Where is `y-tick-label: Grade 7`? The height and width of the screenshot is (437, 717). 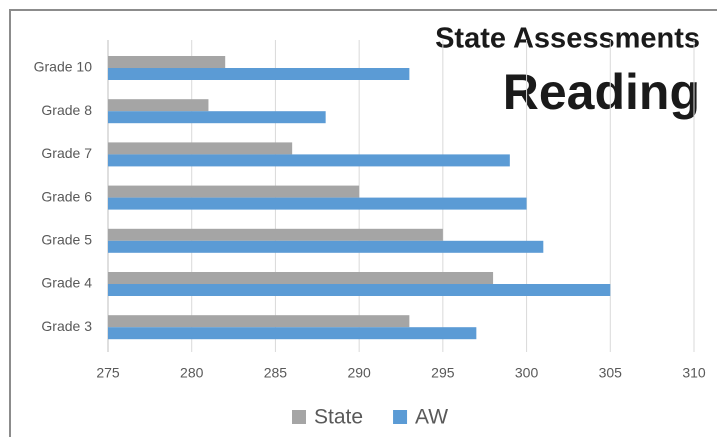 y-tick-label: Grade 7 is located at coordinates (66, 153).